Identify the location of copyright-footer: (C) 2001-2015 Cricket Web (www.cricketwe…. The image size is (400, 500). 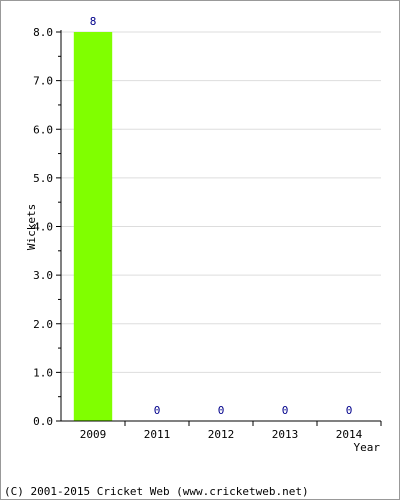
(156, 491).